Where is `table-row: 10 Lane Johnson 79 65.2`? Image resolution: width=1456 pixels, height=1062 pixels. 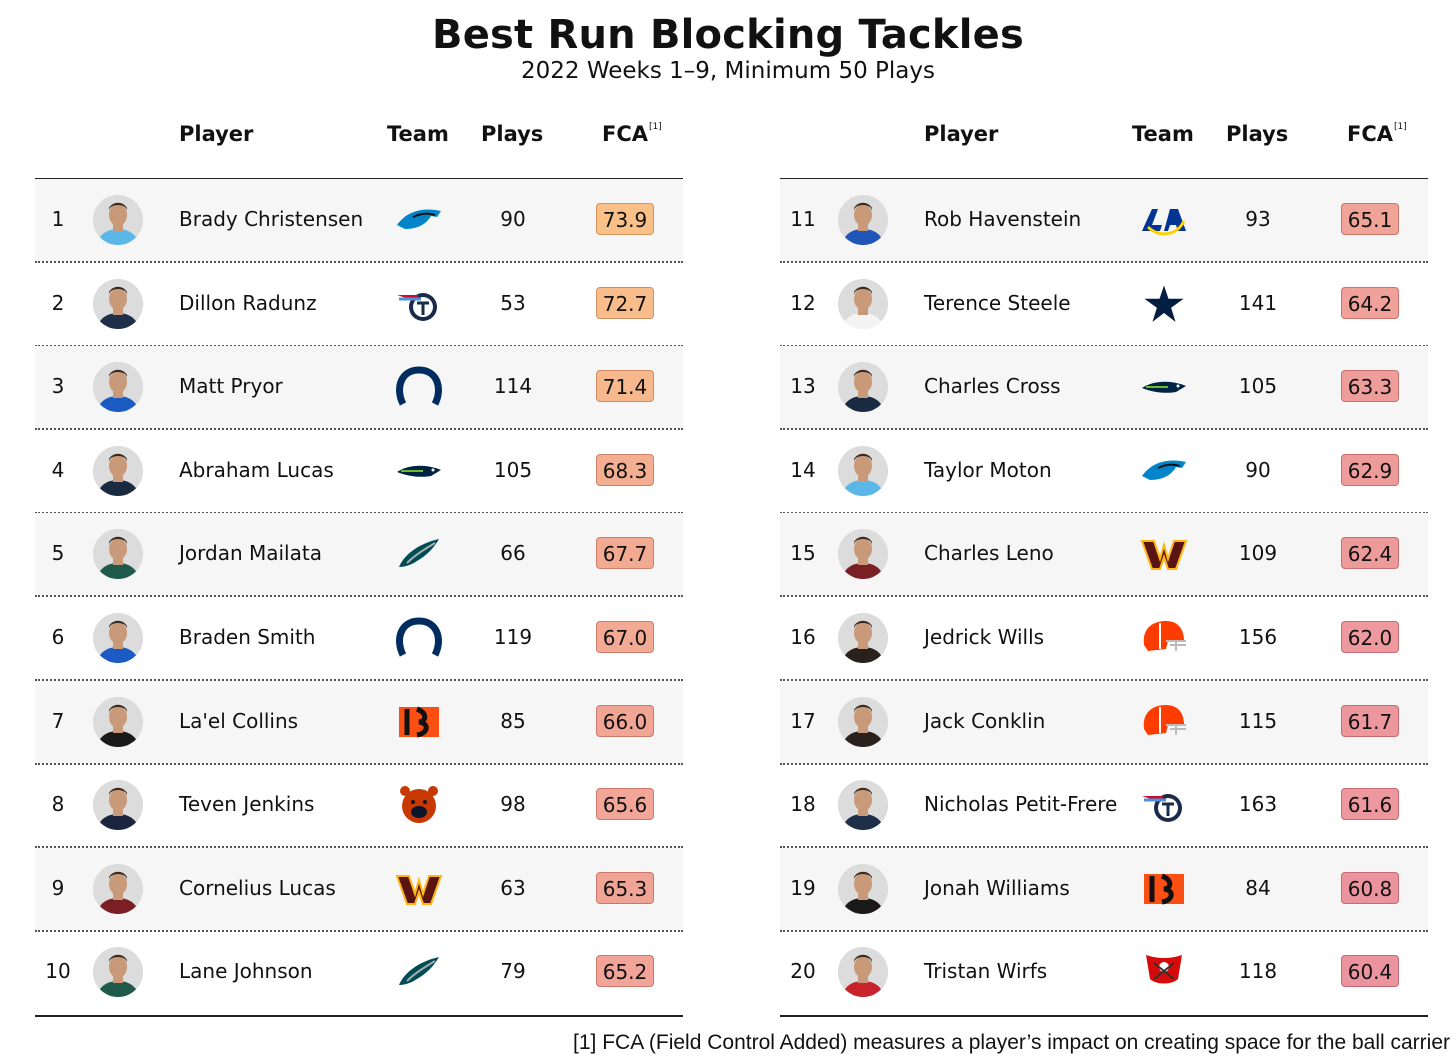
table-row: 10 Lane Johnson 79 65.2 is located at coordinates (359, 972).